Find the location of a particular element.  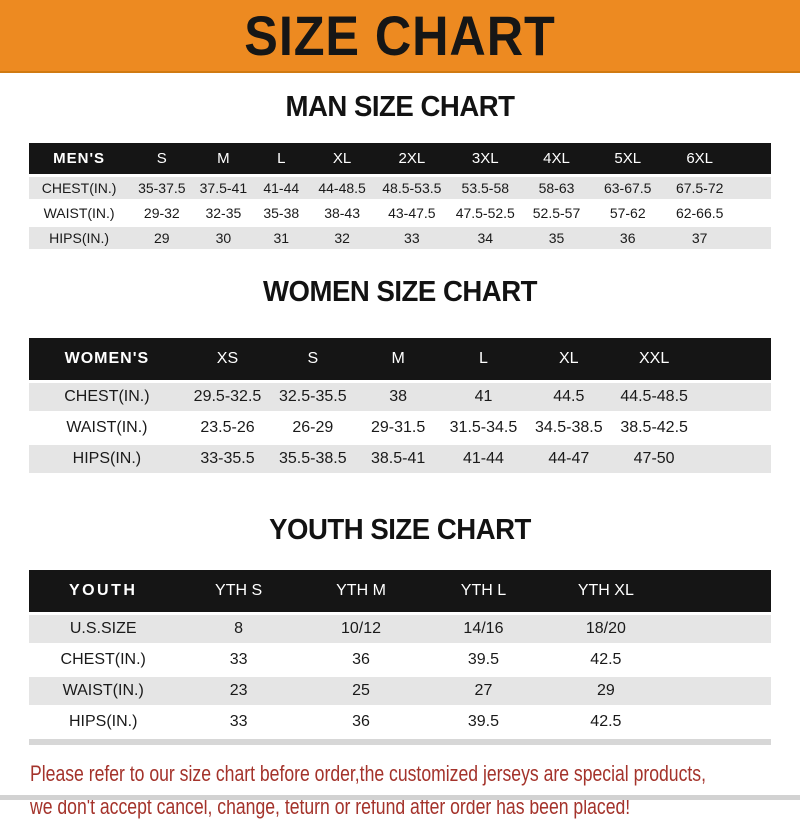

size-cell: 35-37.5 is located at coordinates (162, 188).